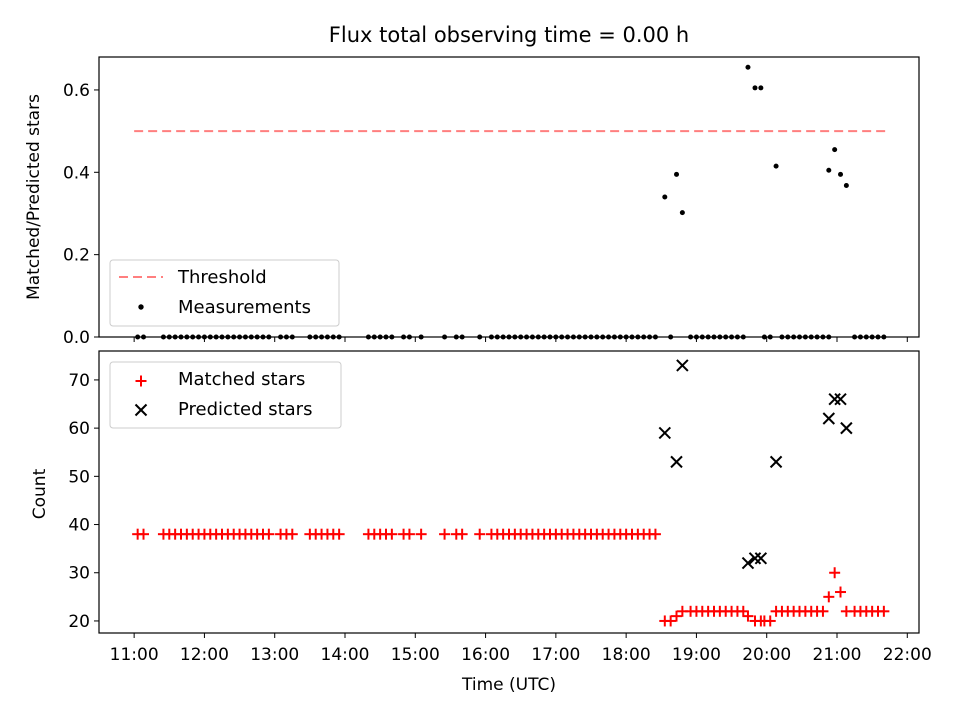 The image size is (960, 725). What do you see at coordinates (141, 381) in the screenshot?
I see `matched-legend-swatch` at bounding box center [141, 381].